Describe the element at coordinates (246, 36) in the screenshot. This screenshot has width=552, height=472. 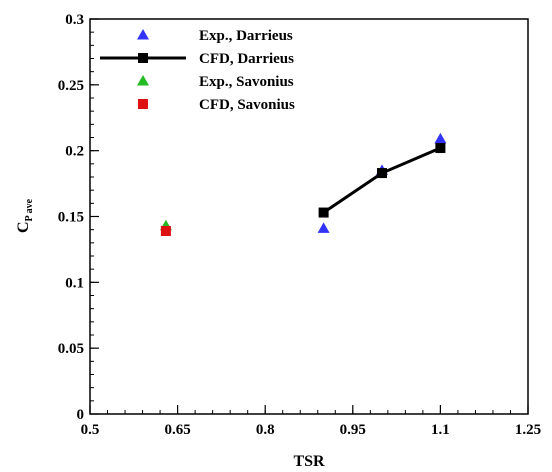
I see `legend-label: Exp., Darrieus` at that location.